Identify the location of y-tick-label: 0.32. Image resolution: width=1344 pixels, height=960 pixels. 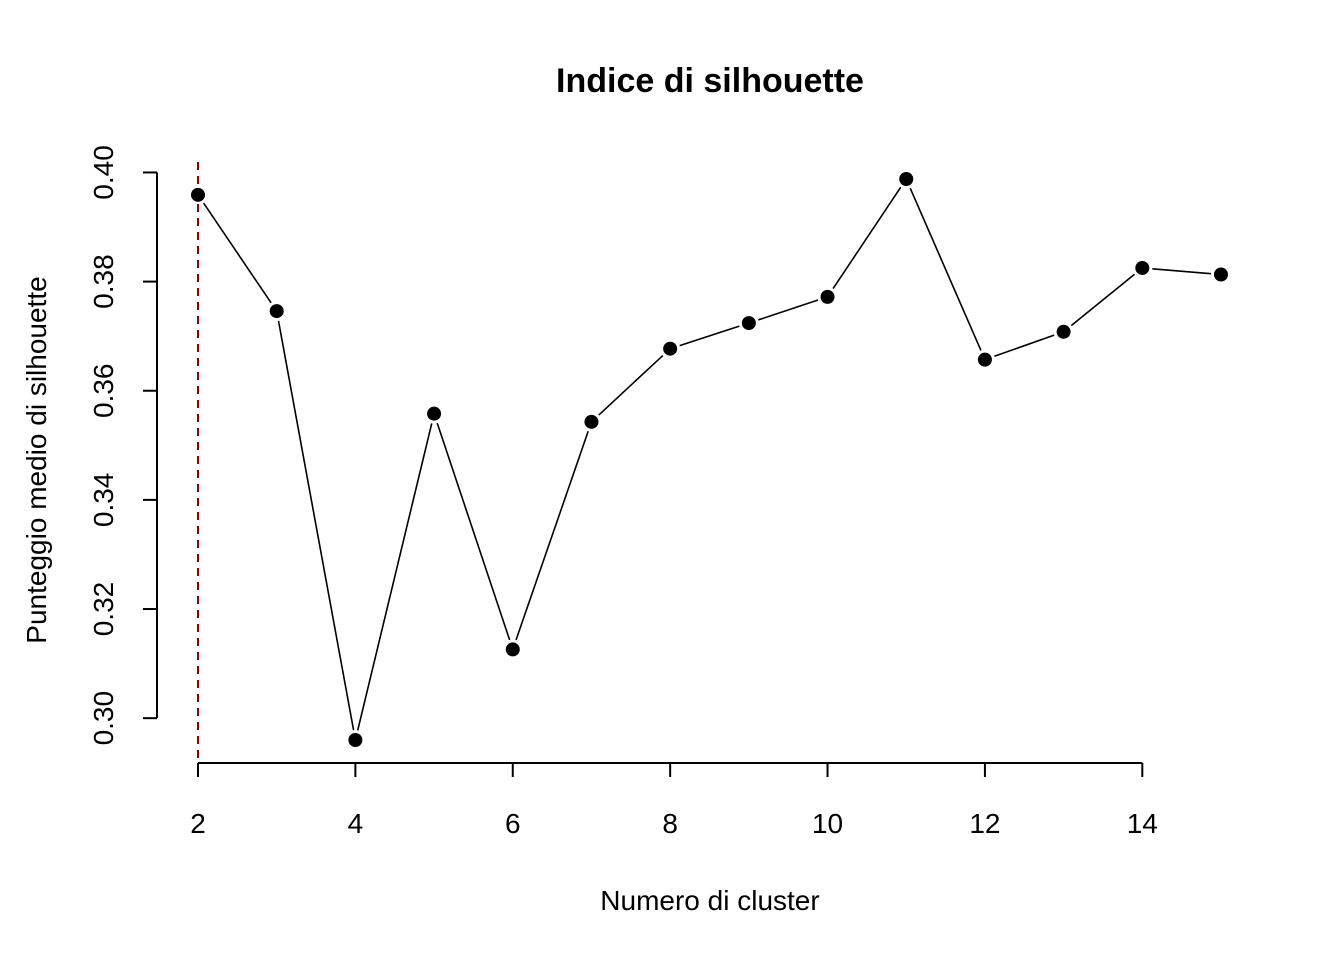
(103, 609).